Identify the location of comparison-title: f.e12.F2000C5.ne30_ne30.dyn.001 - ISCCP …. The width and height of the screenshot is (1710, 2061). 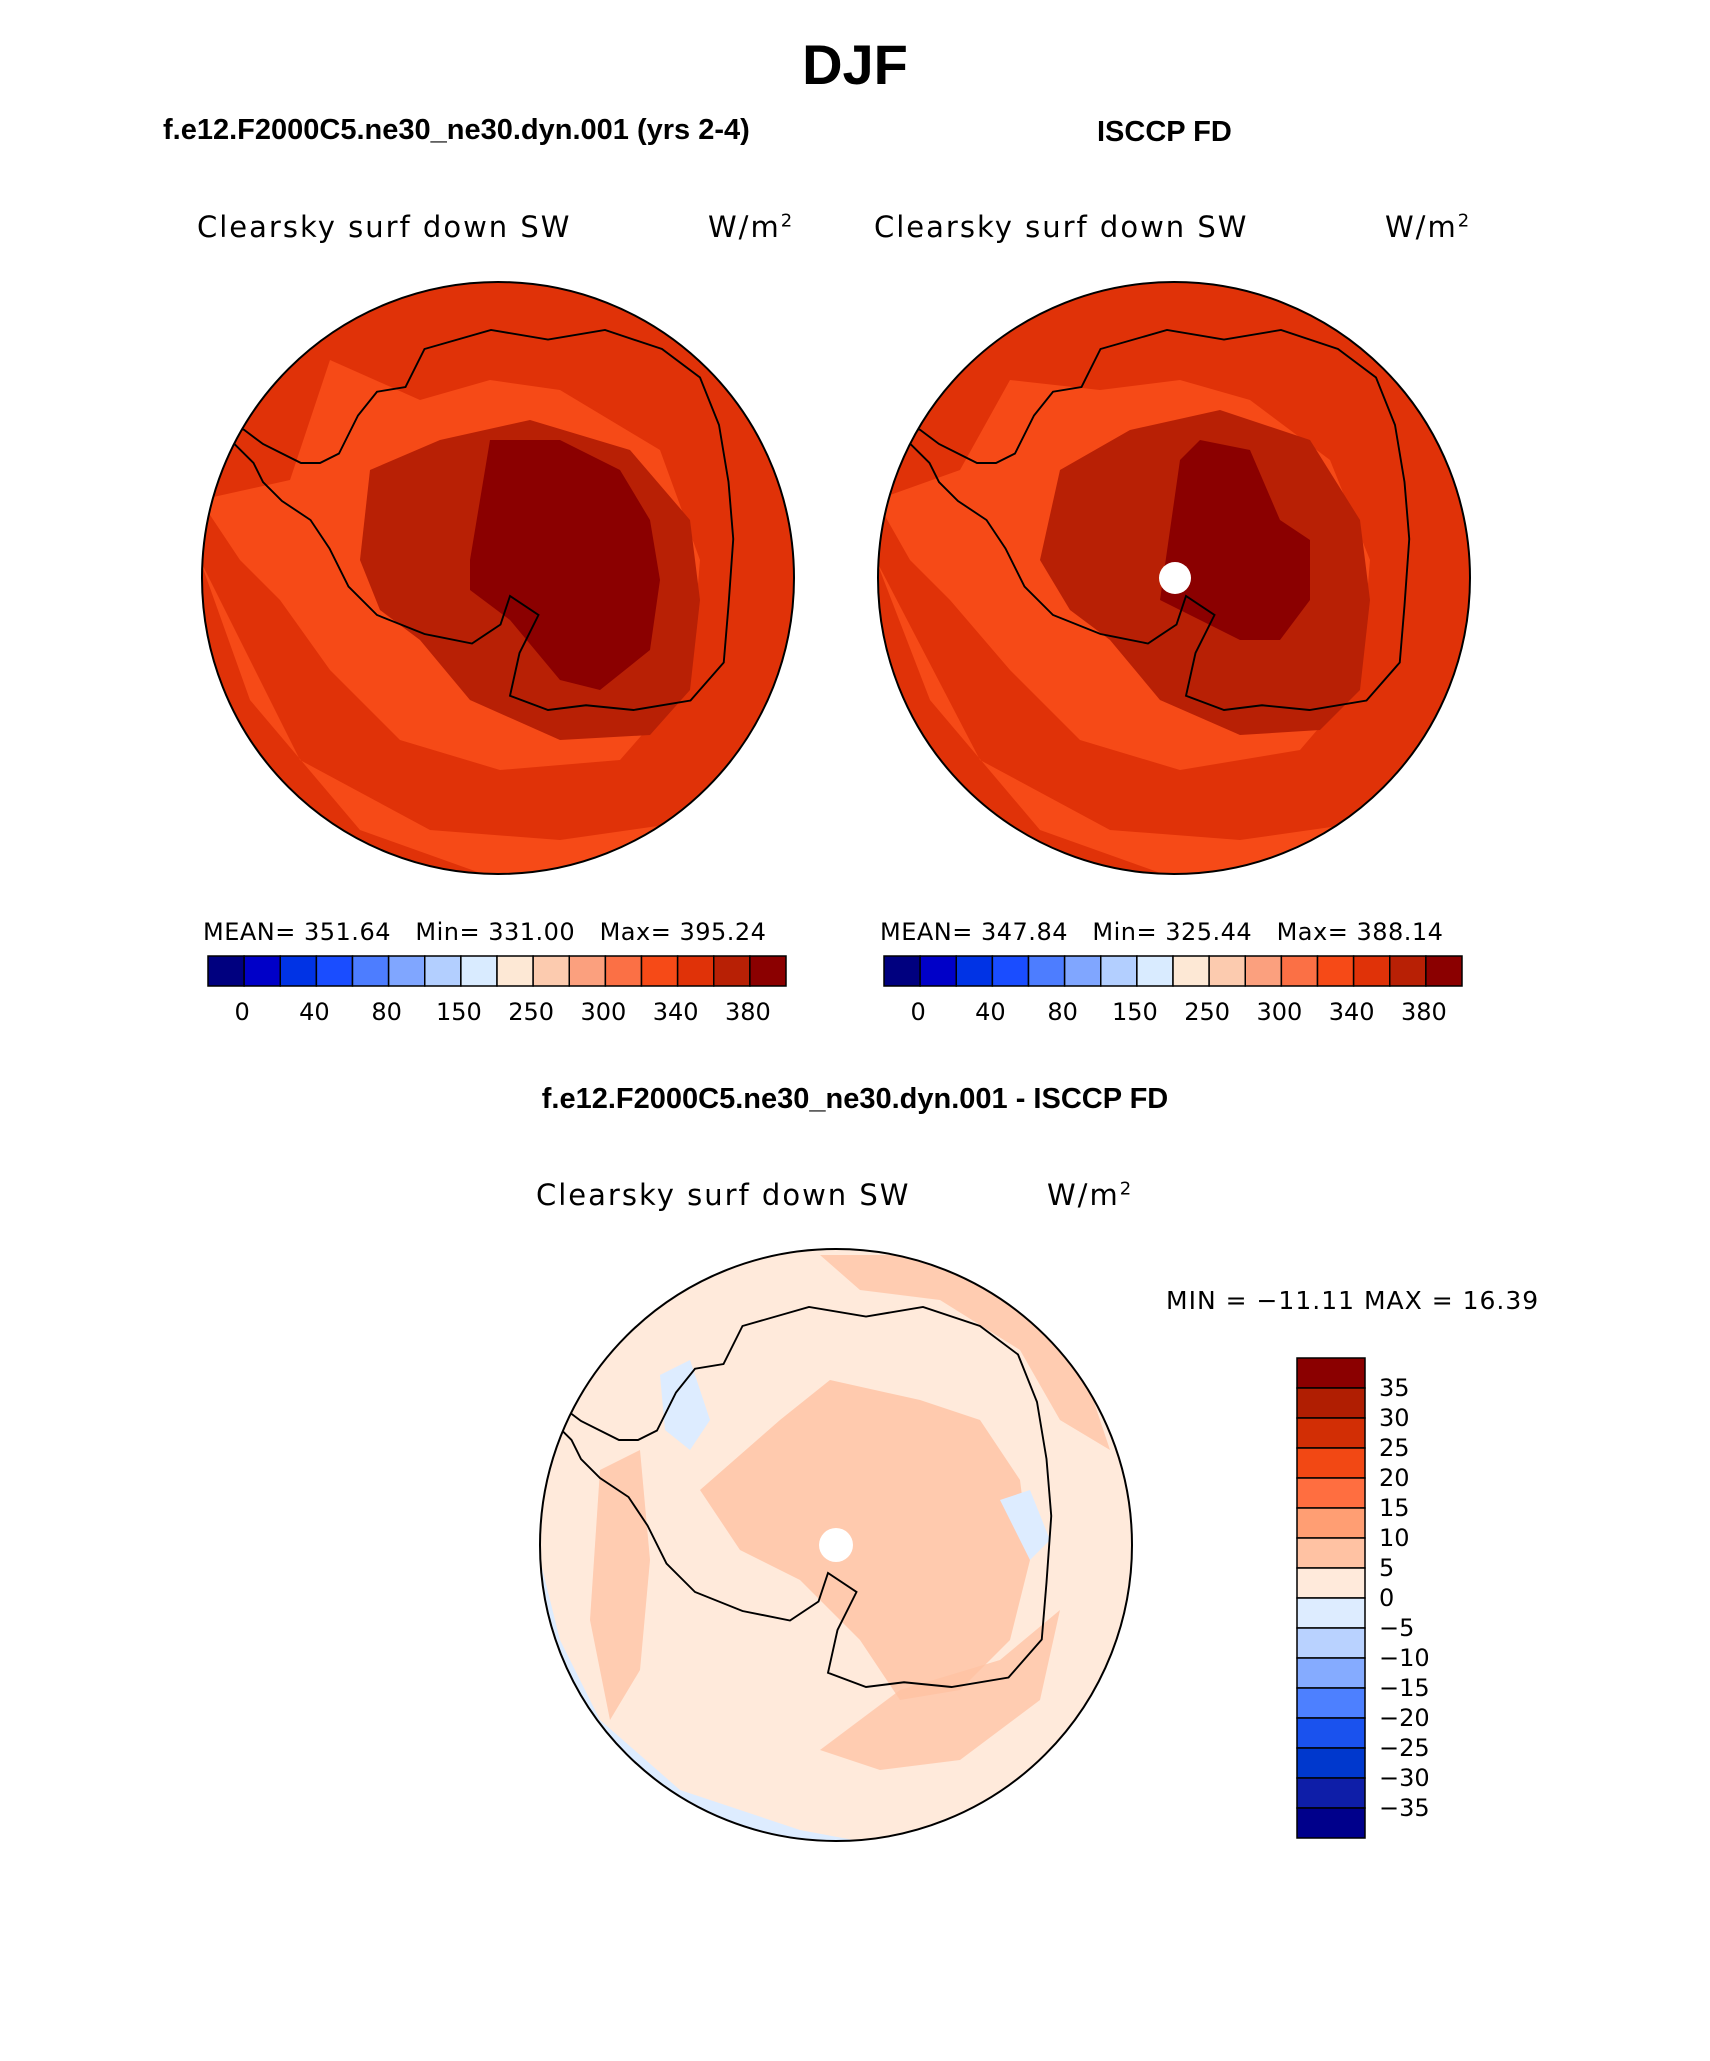
(855, 1099).